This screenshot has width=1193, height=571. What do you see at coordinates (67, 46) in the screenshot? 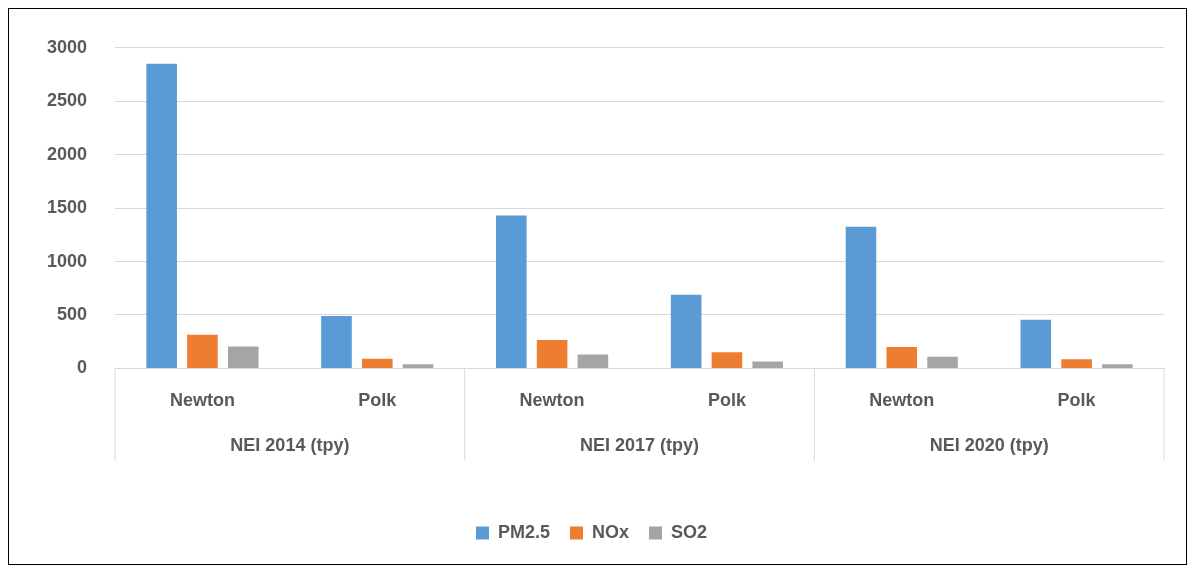
I see `y-tick-label: 3000` at bounding box center [67, 46].